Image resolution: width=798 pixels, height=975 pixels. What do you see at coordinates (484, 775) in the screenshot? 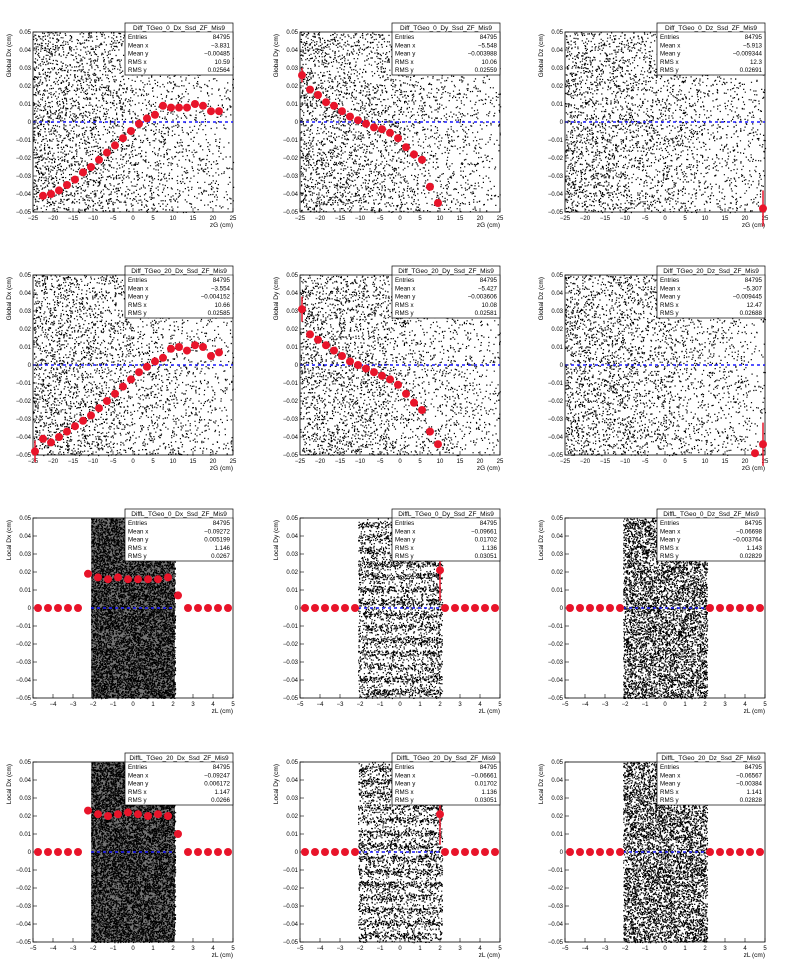
I see `stats-value: −0.06661` at bounding box center [484, 775].